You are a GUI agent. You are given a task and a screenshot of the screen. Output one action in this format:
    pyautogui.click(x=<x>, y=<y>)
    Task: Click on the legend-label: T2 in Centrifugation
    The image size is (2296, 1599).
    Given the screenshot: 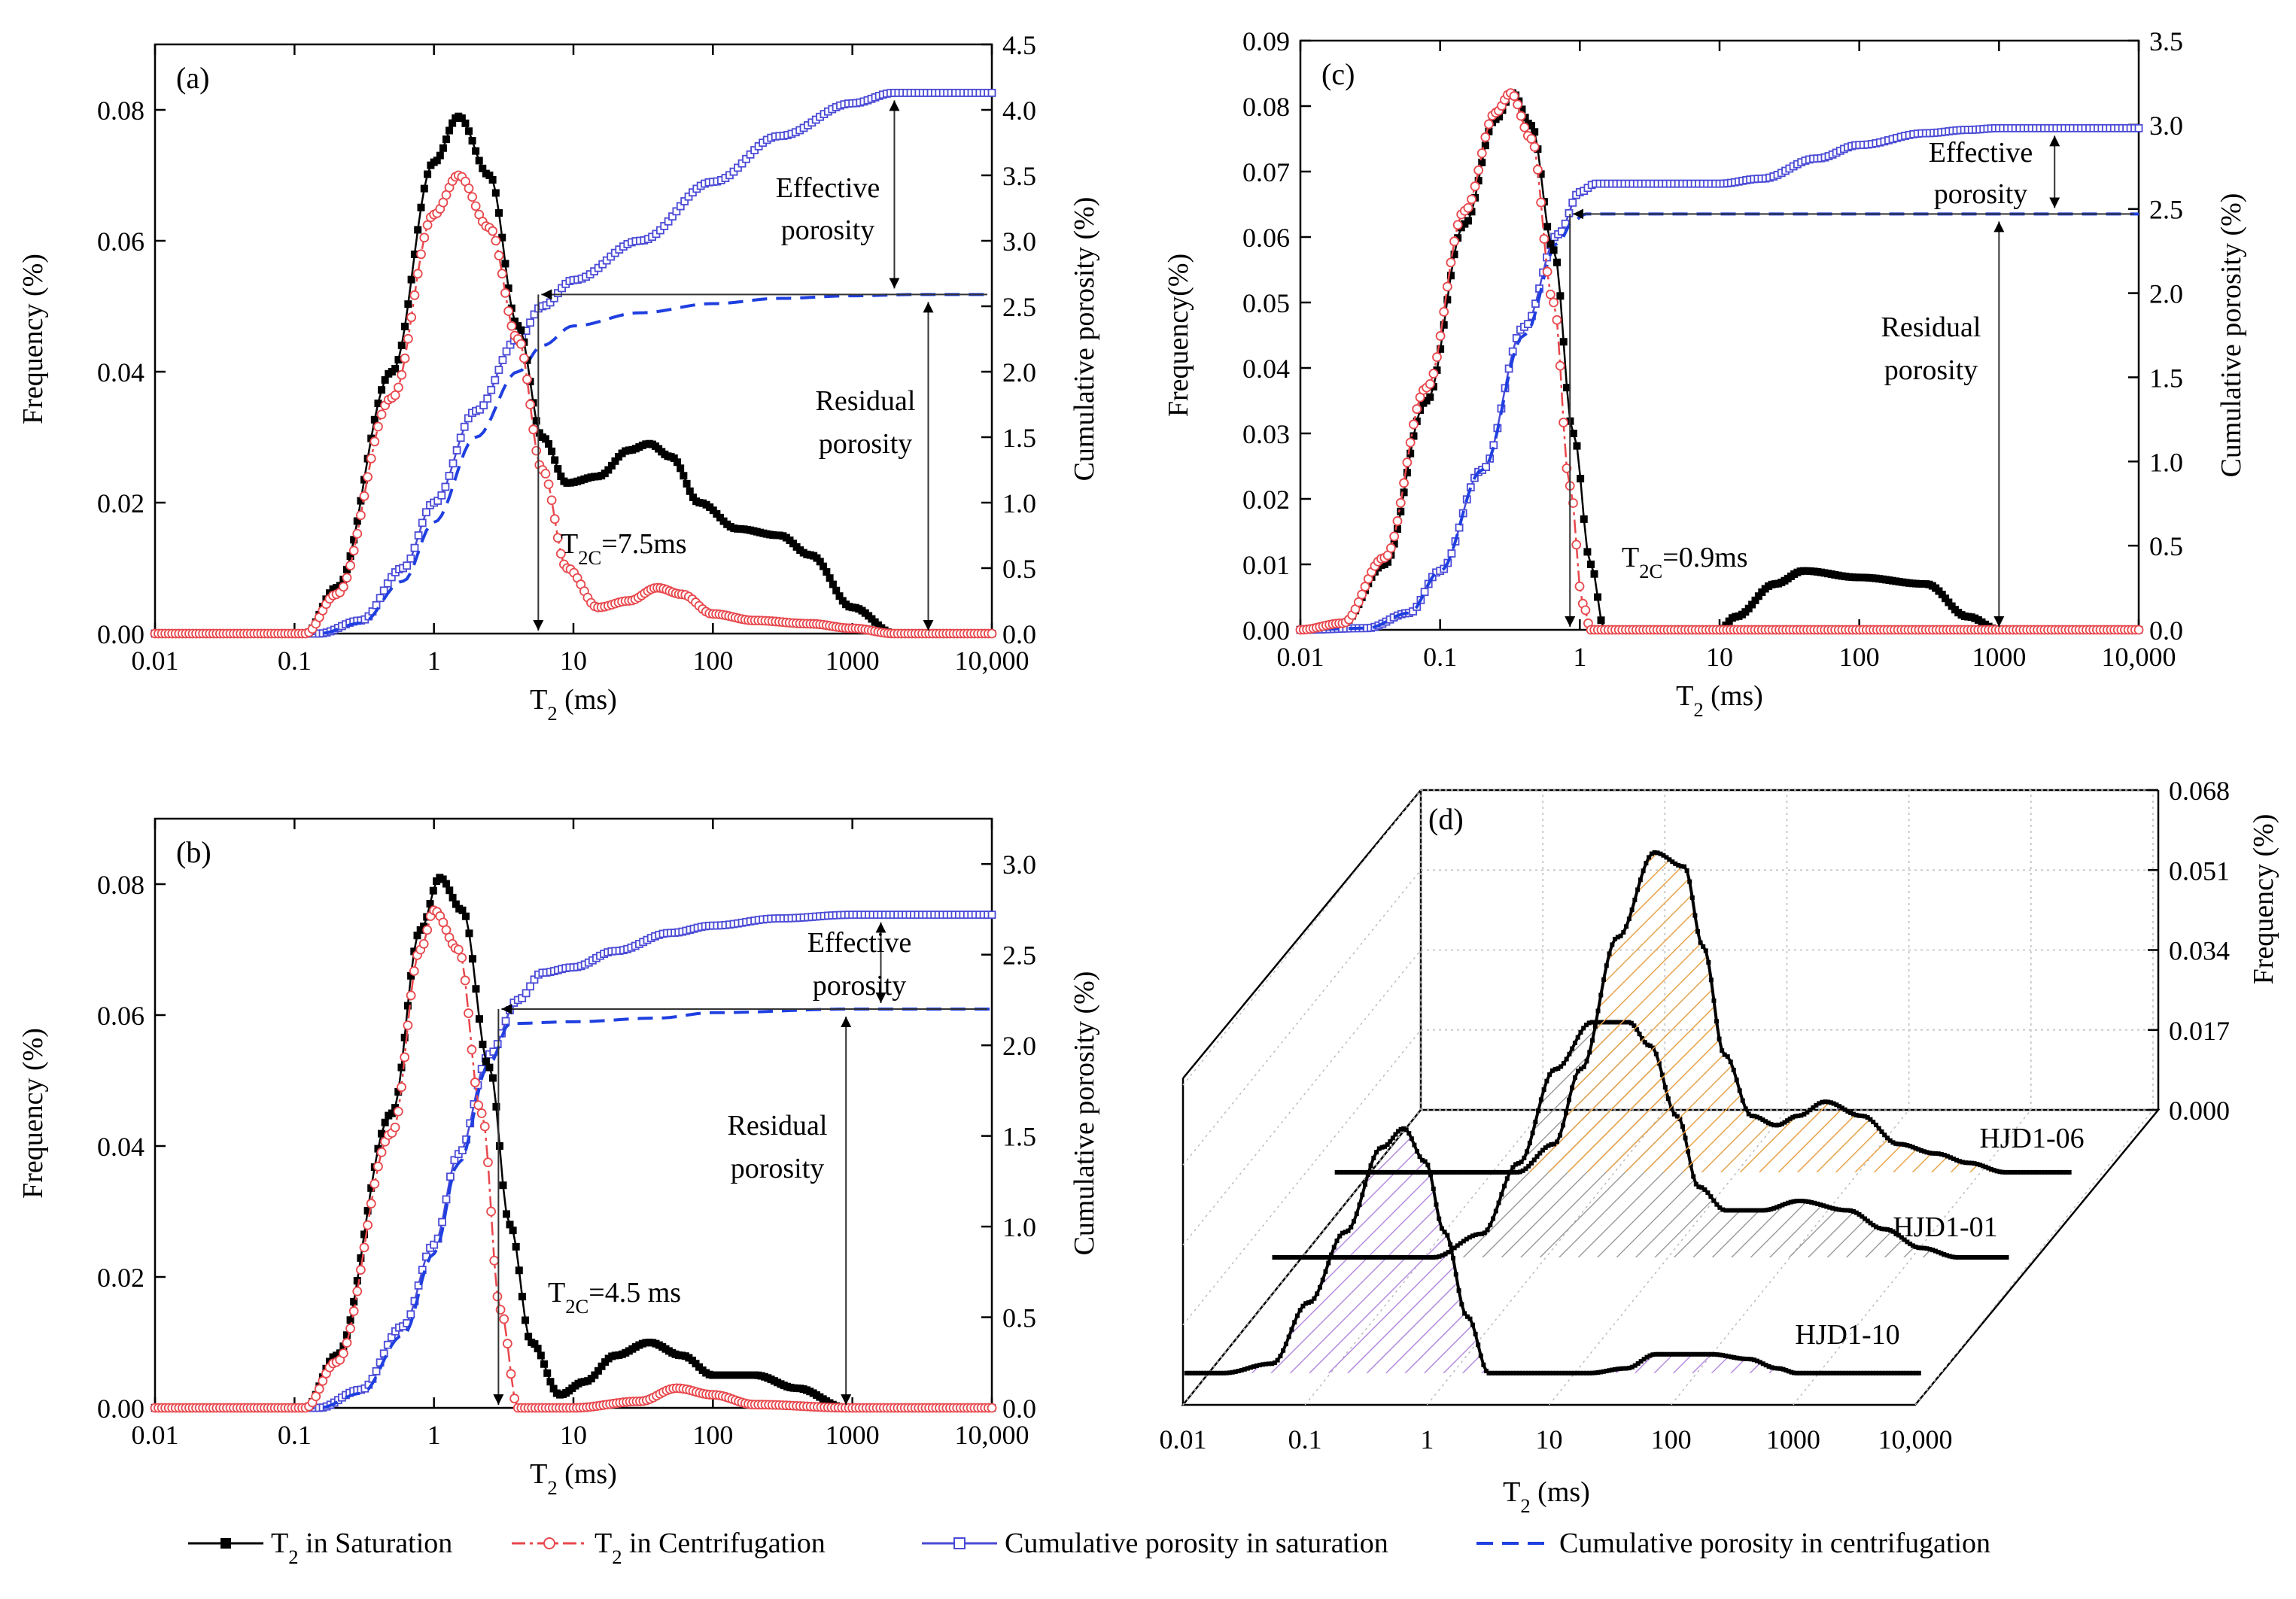 What is the action you would take?
    pyautogui.click(x=710, y=1548)
    